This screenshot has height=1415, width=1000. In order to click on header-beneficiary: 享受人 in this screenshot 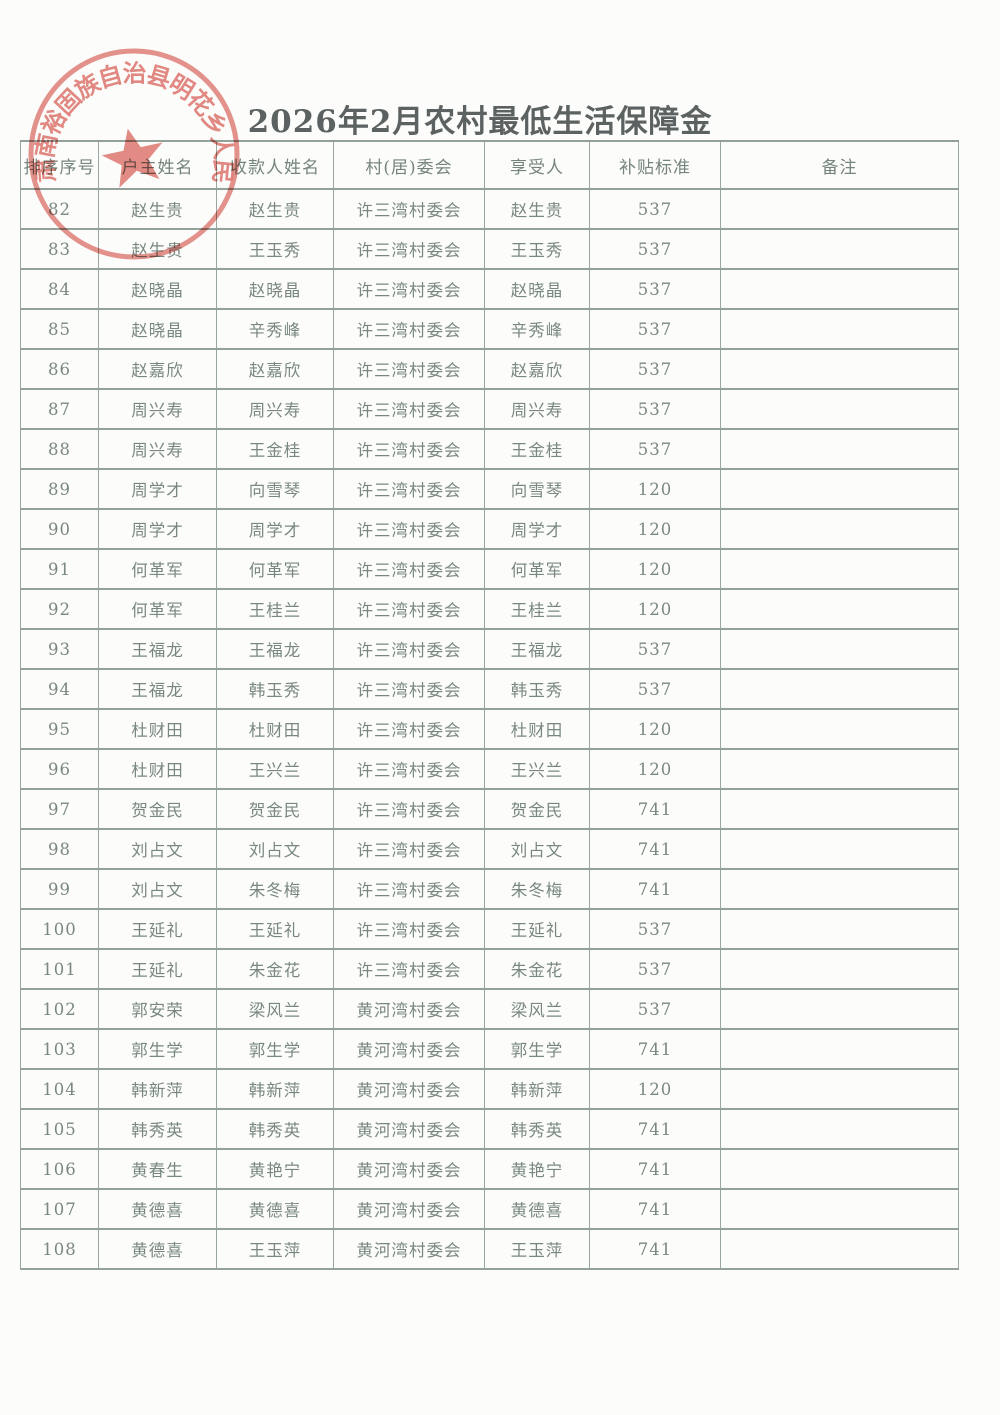, I will do `click(537, 165)`.